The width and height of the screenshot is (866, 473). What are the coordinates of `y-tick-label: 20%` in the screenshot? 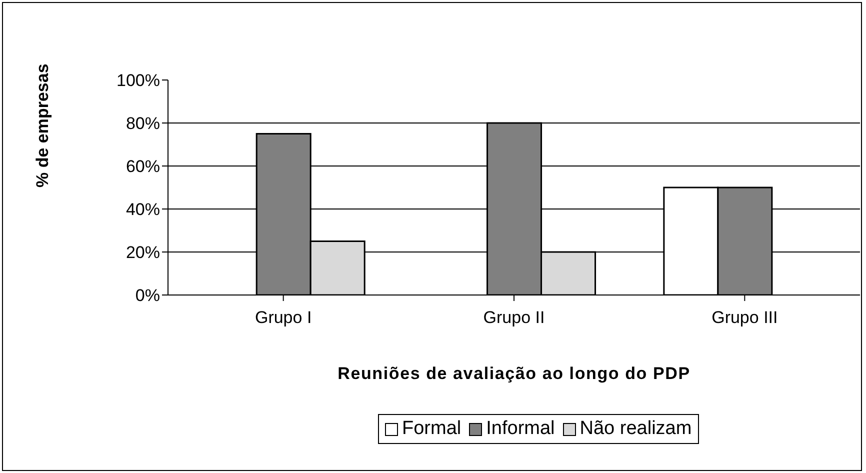 It's located at (143, 252).